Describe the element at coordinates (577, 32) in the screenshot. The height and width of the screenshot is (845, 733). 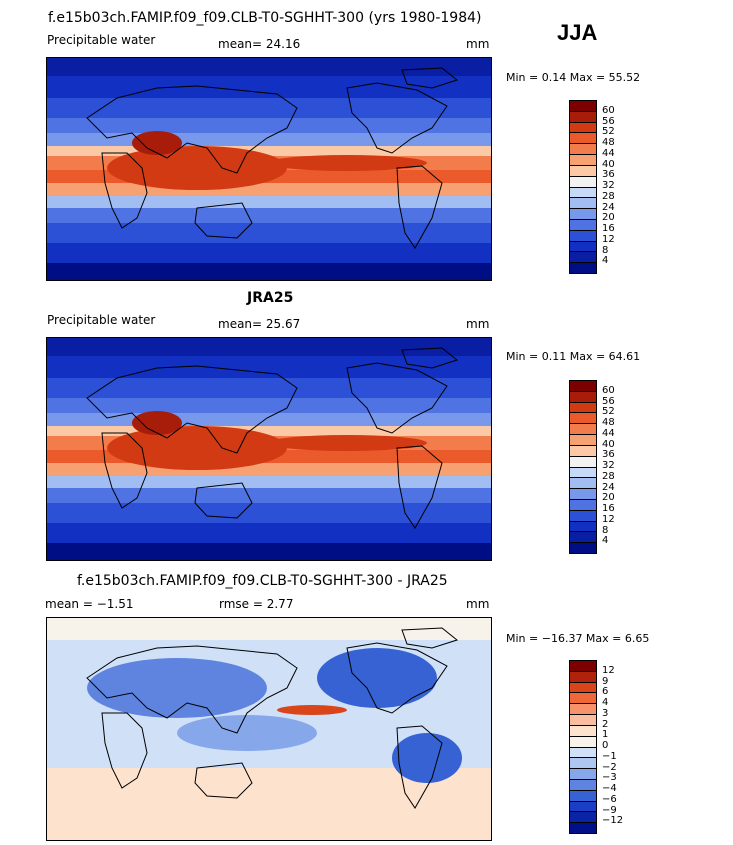
I see `season-label: JJA` at that location.